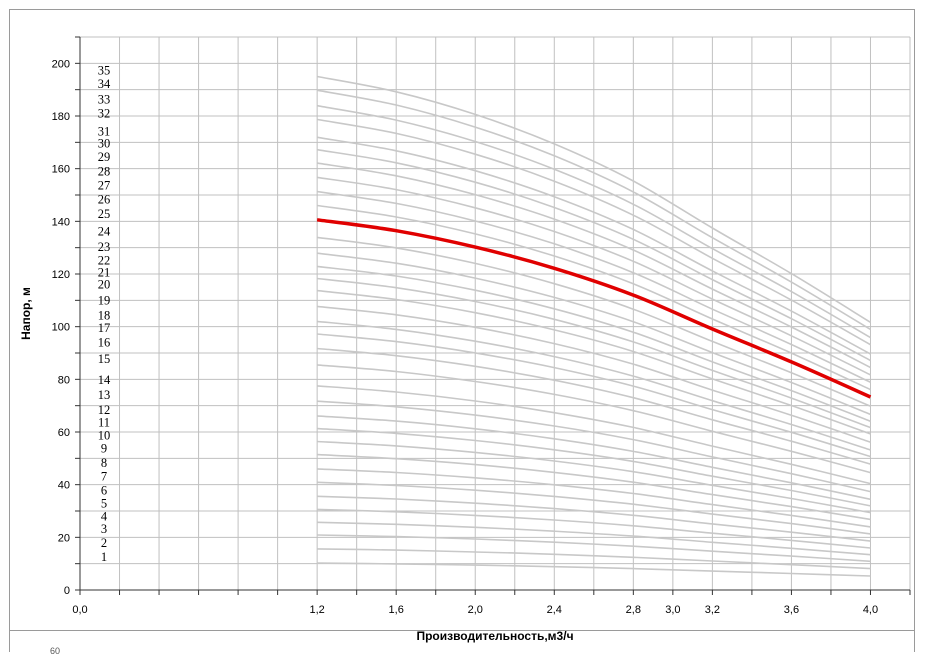 The image size is (926, 656). What do you see at coordinates (104, 410) in the screenshot?
I see `curve-label-12: 12` at bounding box center [104, 410].